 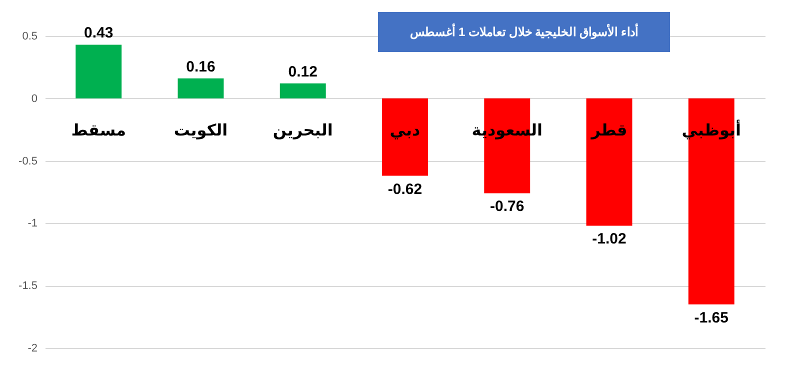 I want to click on data-label: -1.65, so click(x=711, y=317).